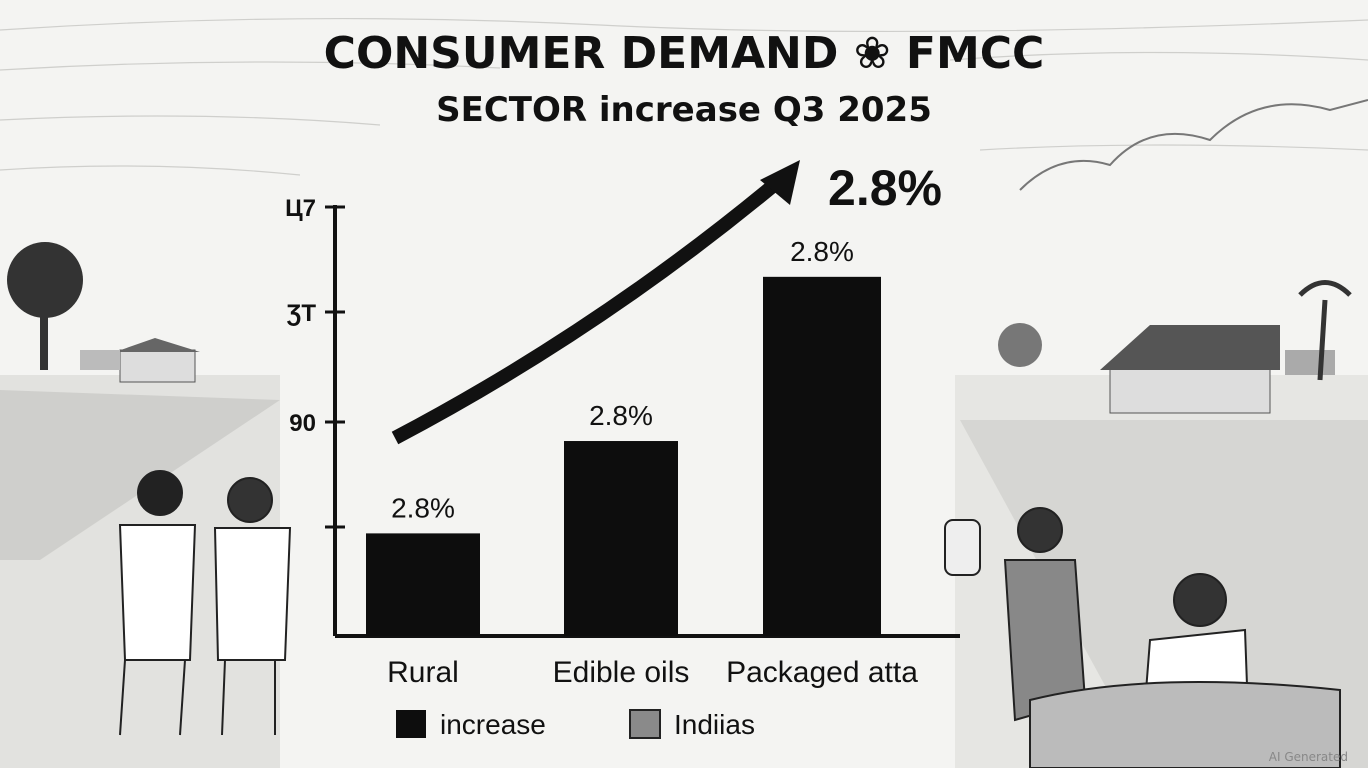  I want to click on watermark: AI Generated, so click(1308, 757).